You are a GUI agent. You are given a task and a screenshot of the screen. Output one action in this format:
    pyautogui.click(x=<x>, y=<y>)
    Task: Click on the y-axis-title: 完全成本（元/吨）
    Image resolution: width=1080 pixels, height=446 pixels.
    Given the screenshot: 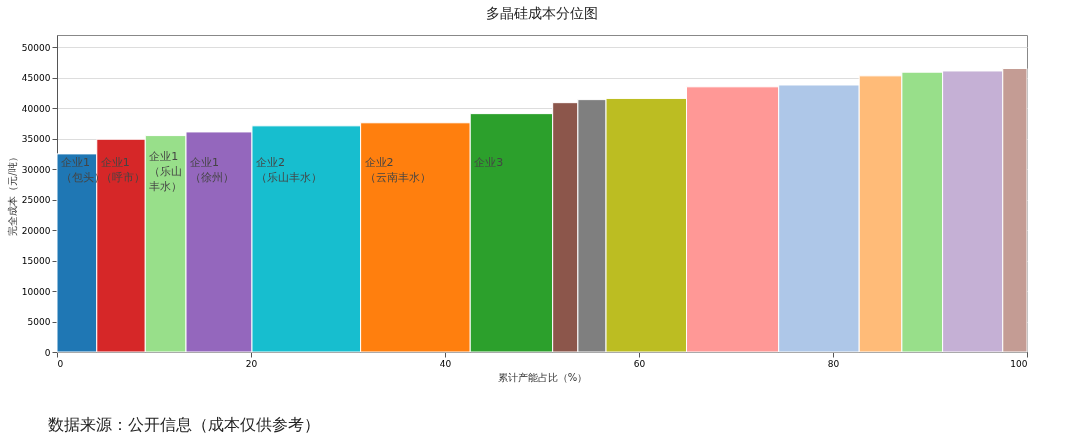 What is the action you would take?
    pyautogui.click(x=12, y=194)
    